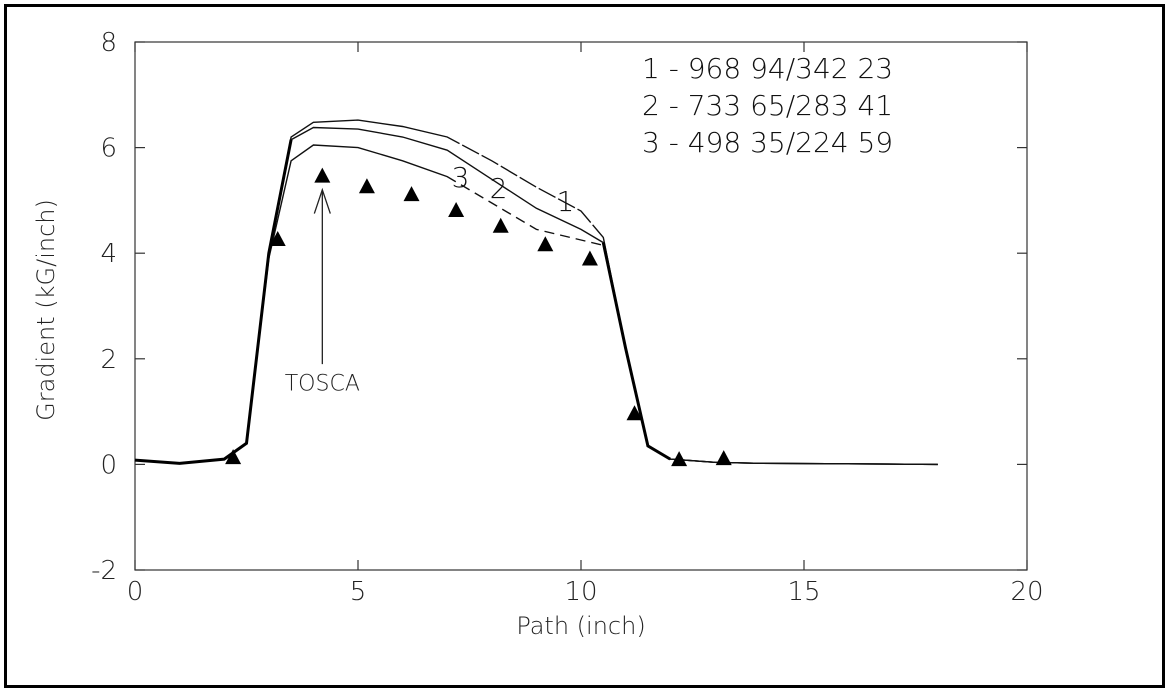 The width and height of the screenshot is (1173, 694). What do you see at coordinates (104, 571) in the screenshot?
I see `y-tick-label: -2` at bounding box center [104, 571].